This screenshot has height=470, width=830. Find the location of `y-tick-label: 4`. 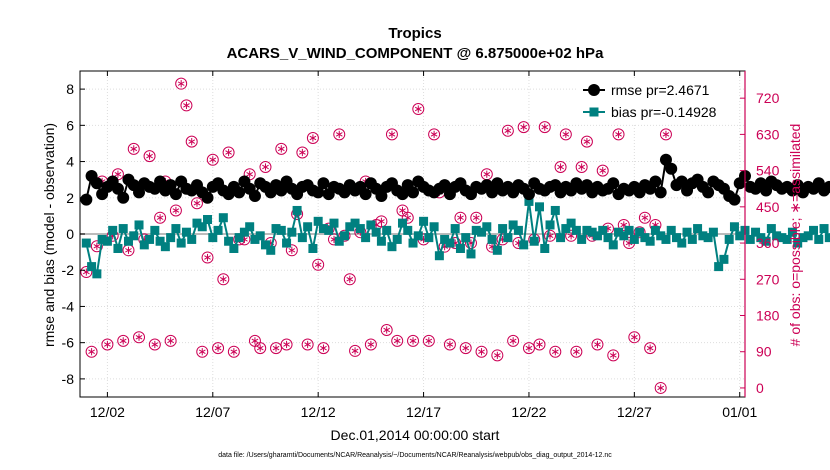

y-tick-label: 4 is located at coordinates (70, 162).